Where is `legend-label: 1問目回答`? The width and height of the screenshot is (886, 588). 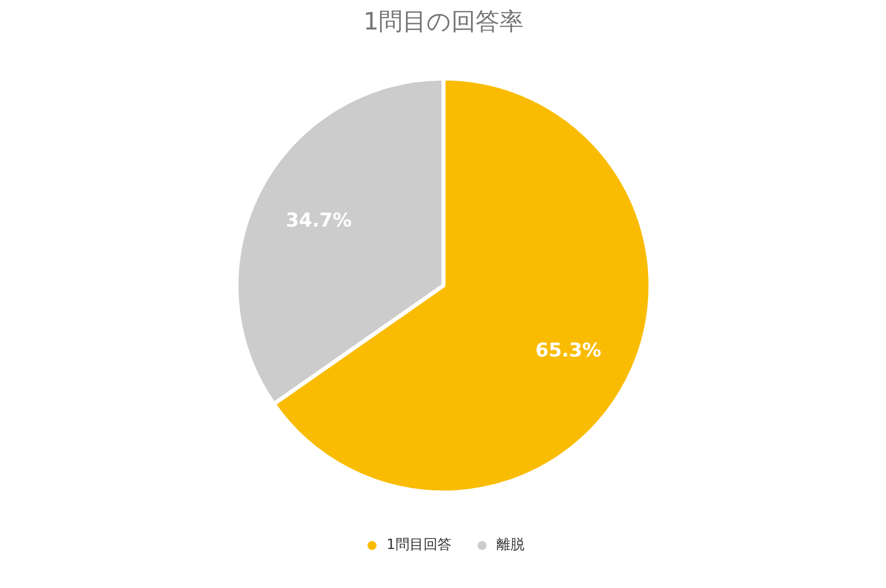 legend-label: 1問目回答 is located at coordinates (419, 545).